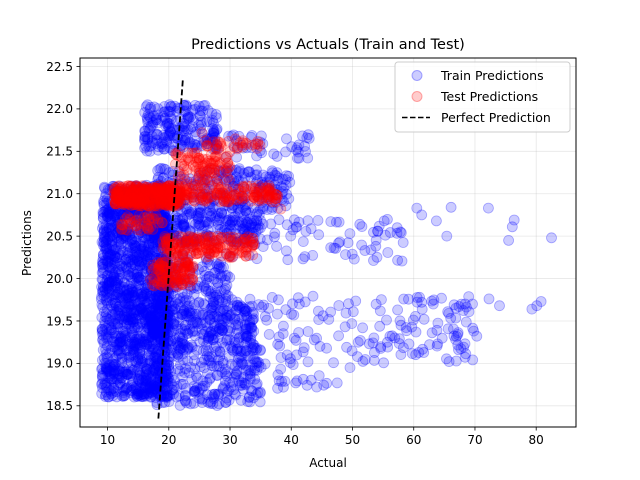  What do you see at coordinates (489, 96) in the screenshot?
I see `legend-label-test: Test Predictions` at bounding box center [489, 96].